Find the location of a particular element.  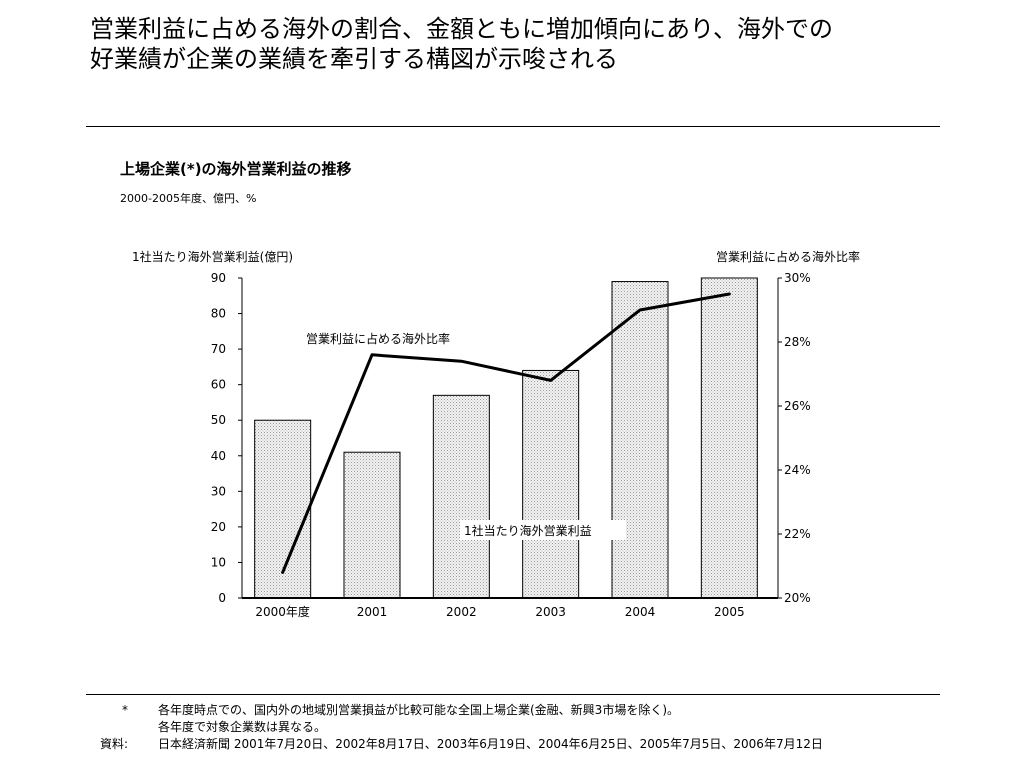

right-tick-label-2: 24% is located at coordinates (797, 470).